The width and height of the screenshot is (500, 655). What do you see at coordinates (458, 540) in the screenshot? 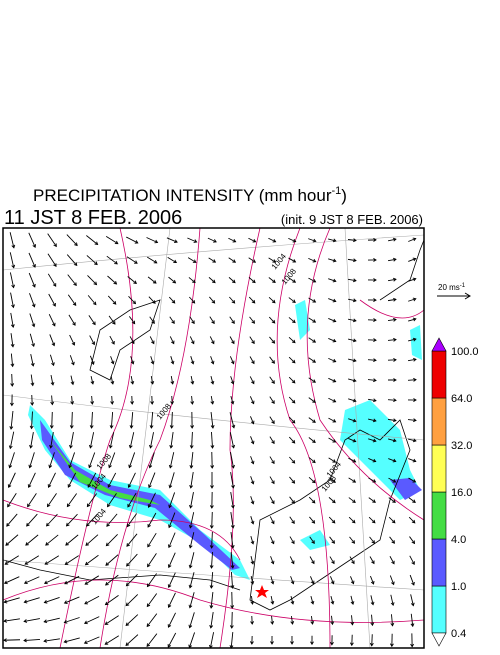
I see `colorbar-label: 4.0` at bounding box center [458, 540].